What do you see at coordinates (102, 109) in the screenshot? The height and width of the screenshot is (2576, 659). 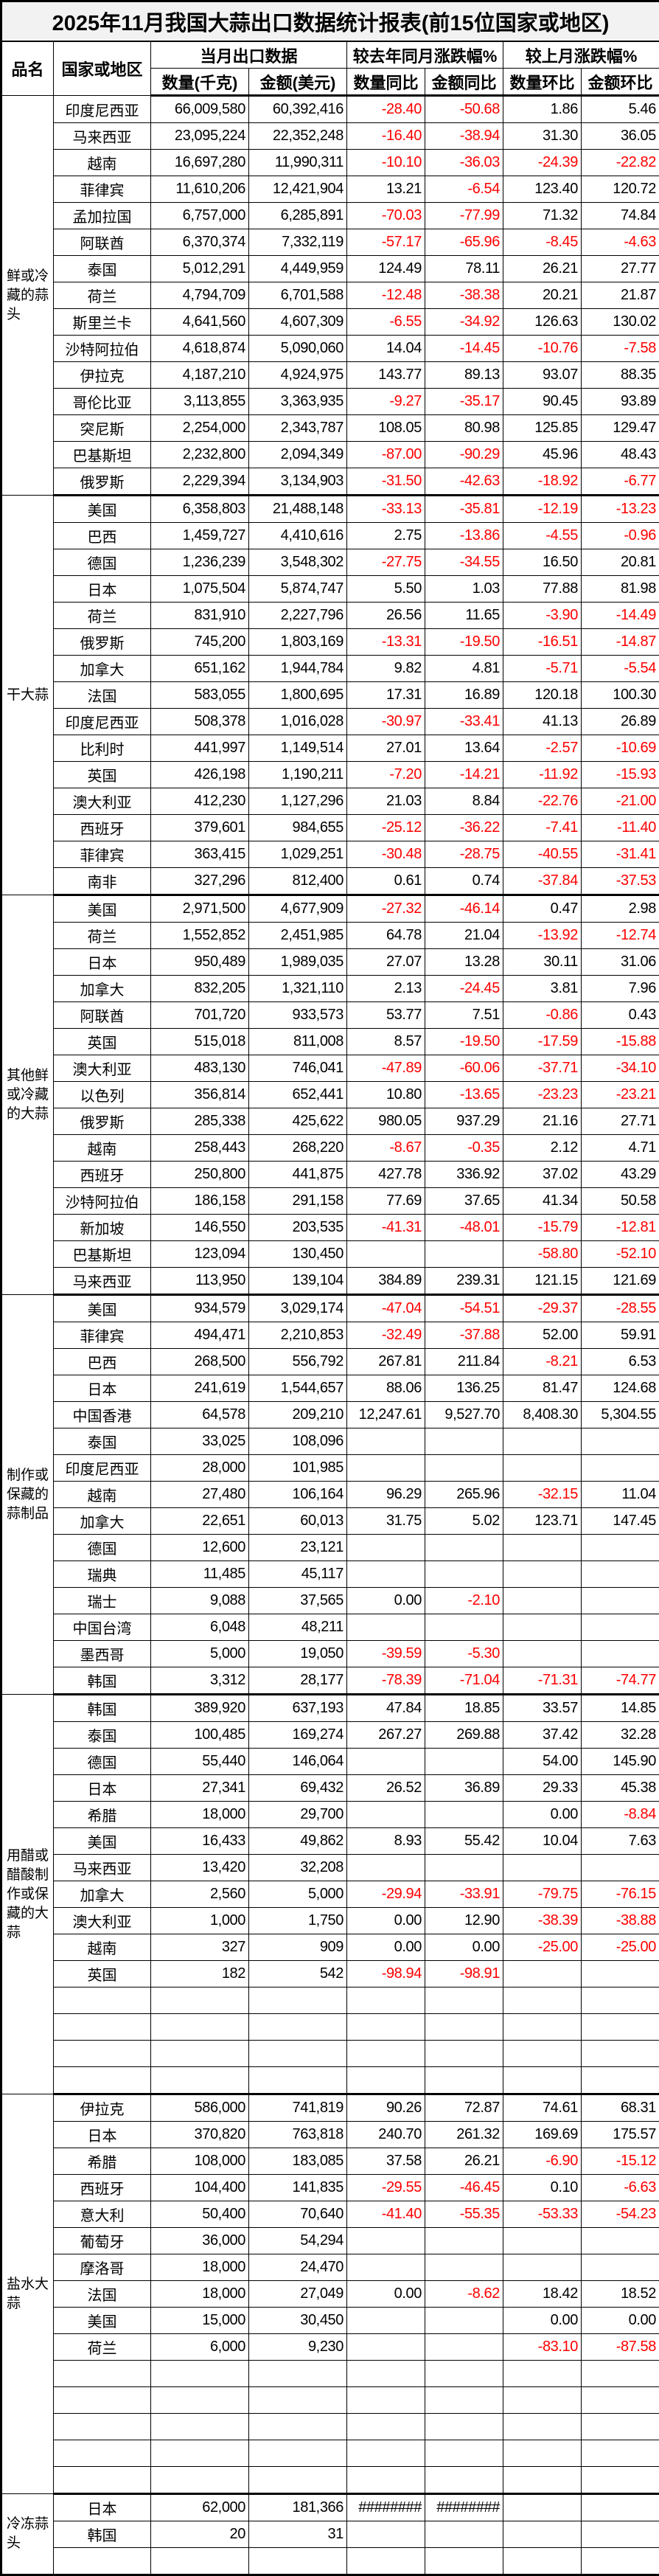 I see `cell-country: 印度尼西亚` at bounding box center [102, 109].